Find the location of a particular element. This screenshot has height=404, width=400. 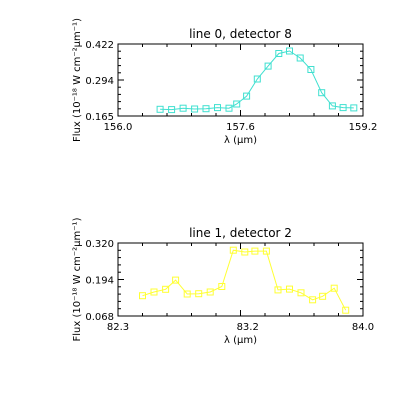

y-tick-label-1: 0.294 is located at coordinates (99, 81).